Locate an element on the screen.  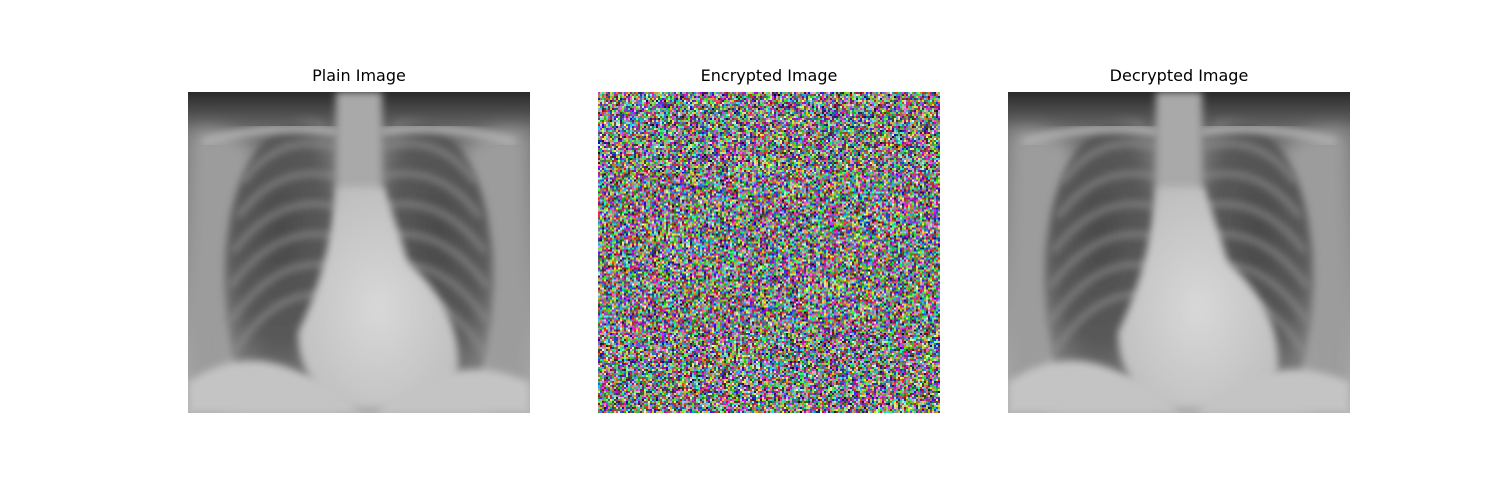
decrypted-chest-xray-image is located at coordinates (1179, 252).